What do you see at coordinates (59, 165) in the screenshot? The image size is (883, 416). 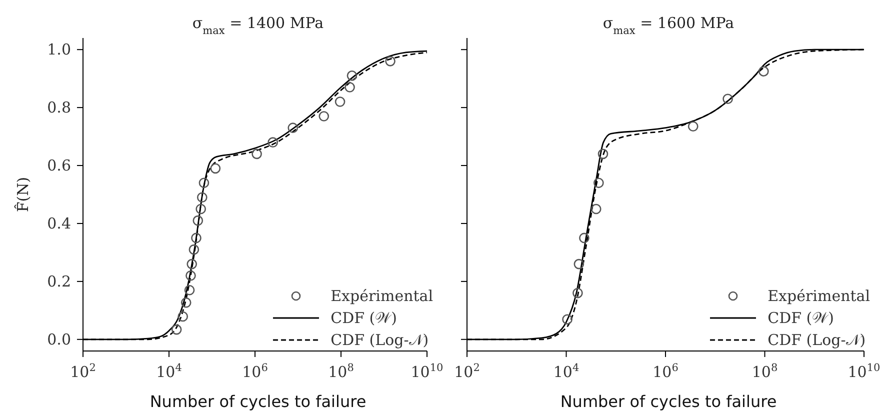 I see `y-tick-label: 0.6` at bounding box center [59, 165].